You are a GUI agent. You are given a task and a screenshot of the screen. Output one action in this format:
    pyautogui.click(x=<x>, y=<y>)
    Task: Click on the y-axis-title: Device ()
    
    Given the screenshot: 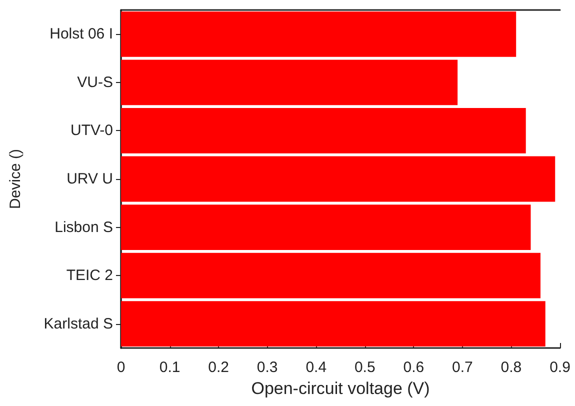 What is the action you would take?
    pyautogui.click(x=15, y=179)
    